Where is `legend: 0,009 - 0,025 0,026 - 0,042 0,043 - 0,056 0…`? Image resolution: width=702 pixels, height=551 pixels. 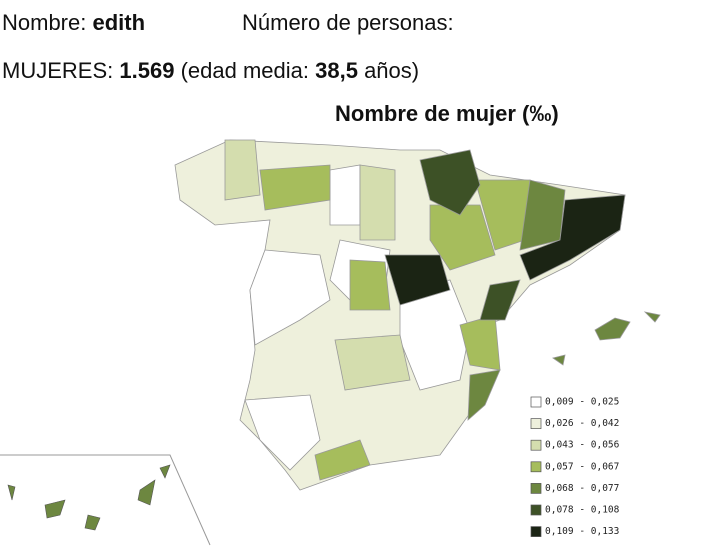 legend: 0,009 - 0,025 0,026 - 0,042 0,043 - 0,056 0… is located at coordinates (575, 466).